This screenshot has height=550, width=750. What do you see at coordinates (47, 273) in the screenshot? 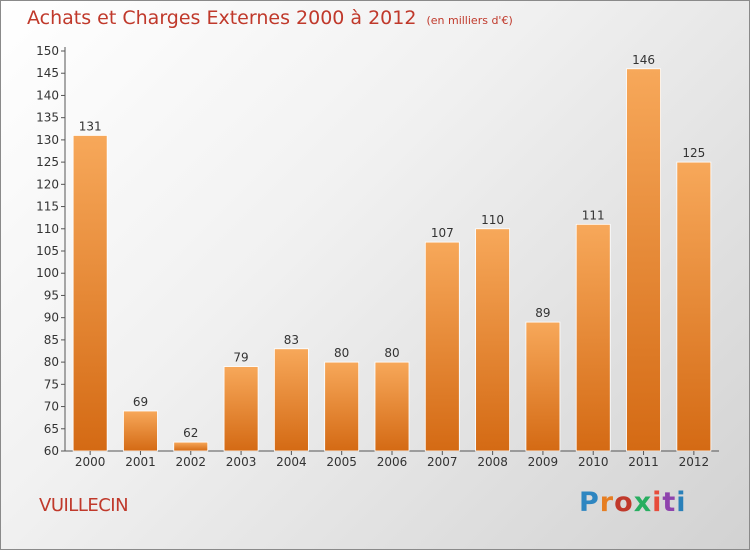
I see `y-tick-label: 100` at bounding box center [47, 273].